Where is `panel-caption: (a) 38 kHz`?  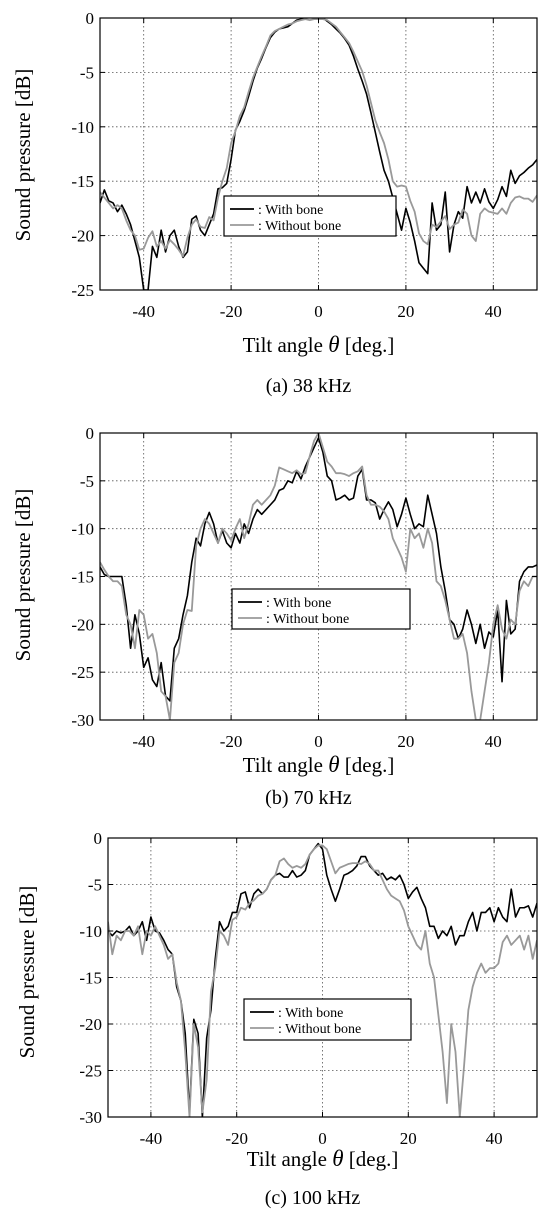 panel-caption: (a) 38 kHz is located at coordinates (309, 386).